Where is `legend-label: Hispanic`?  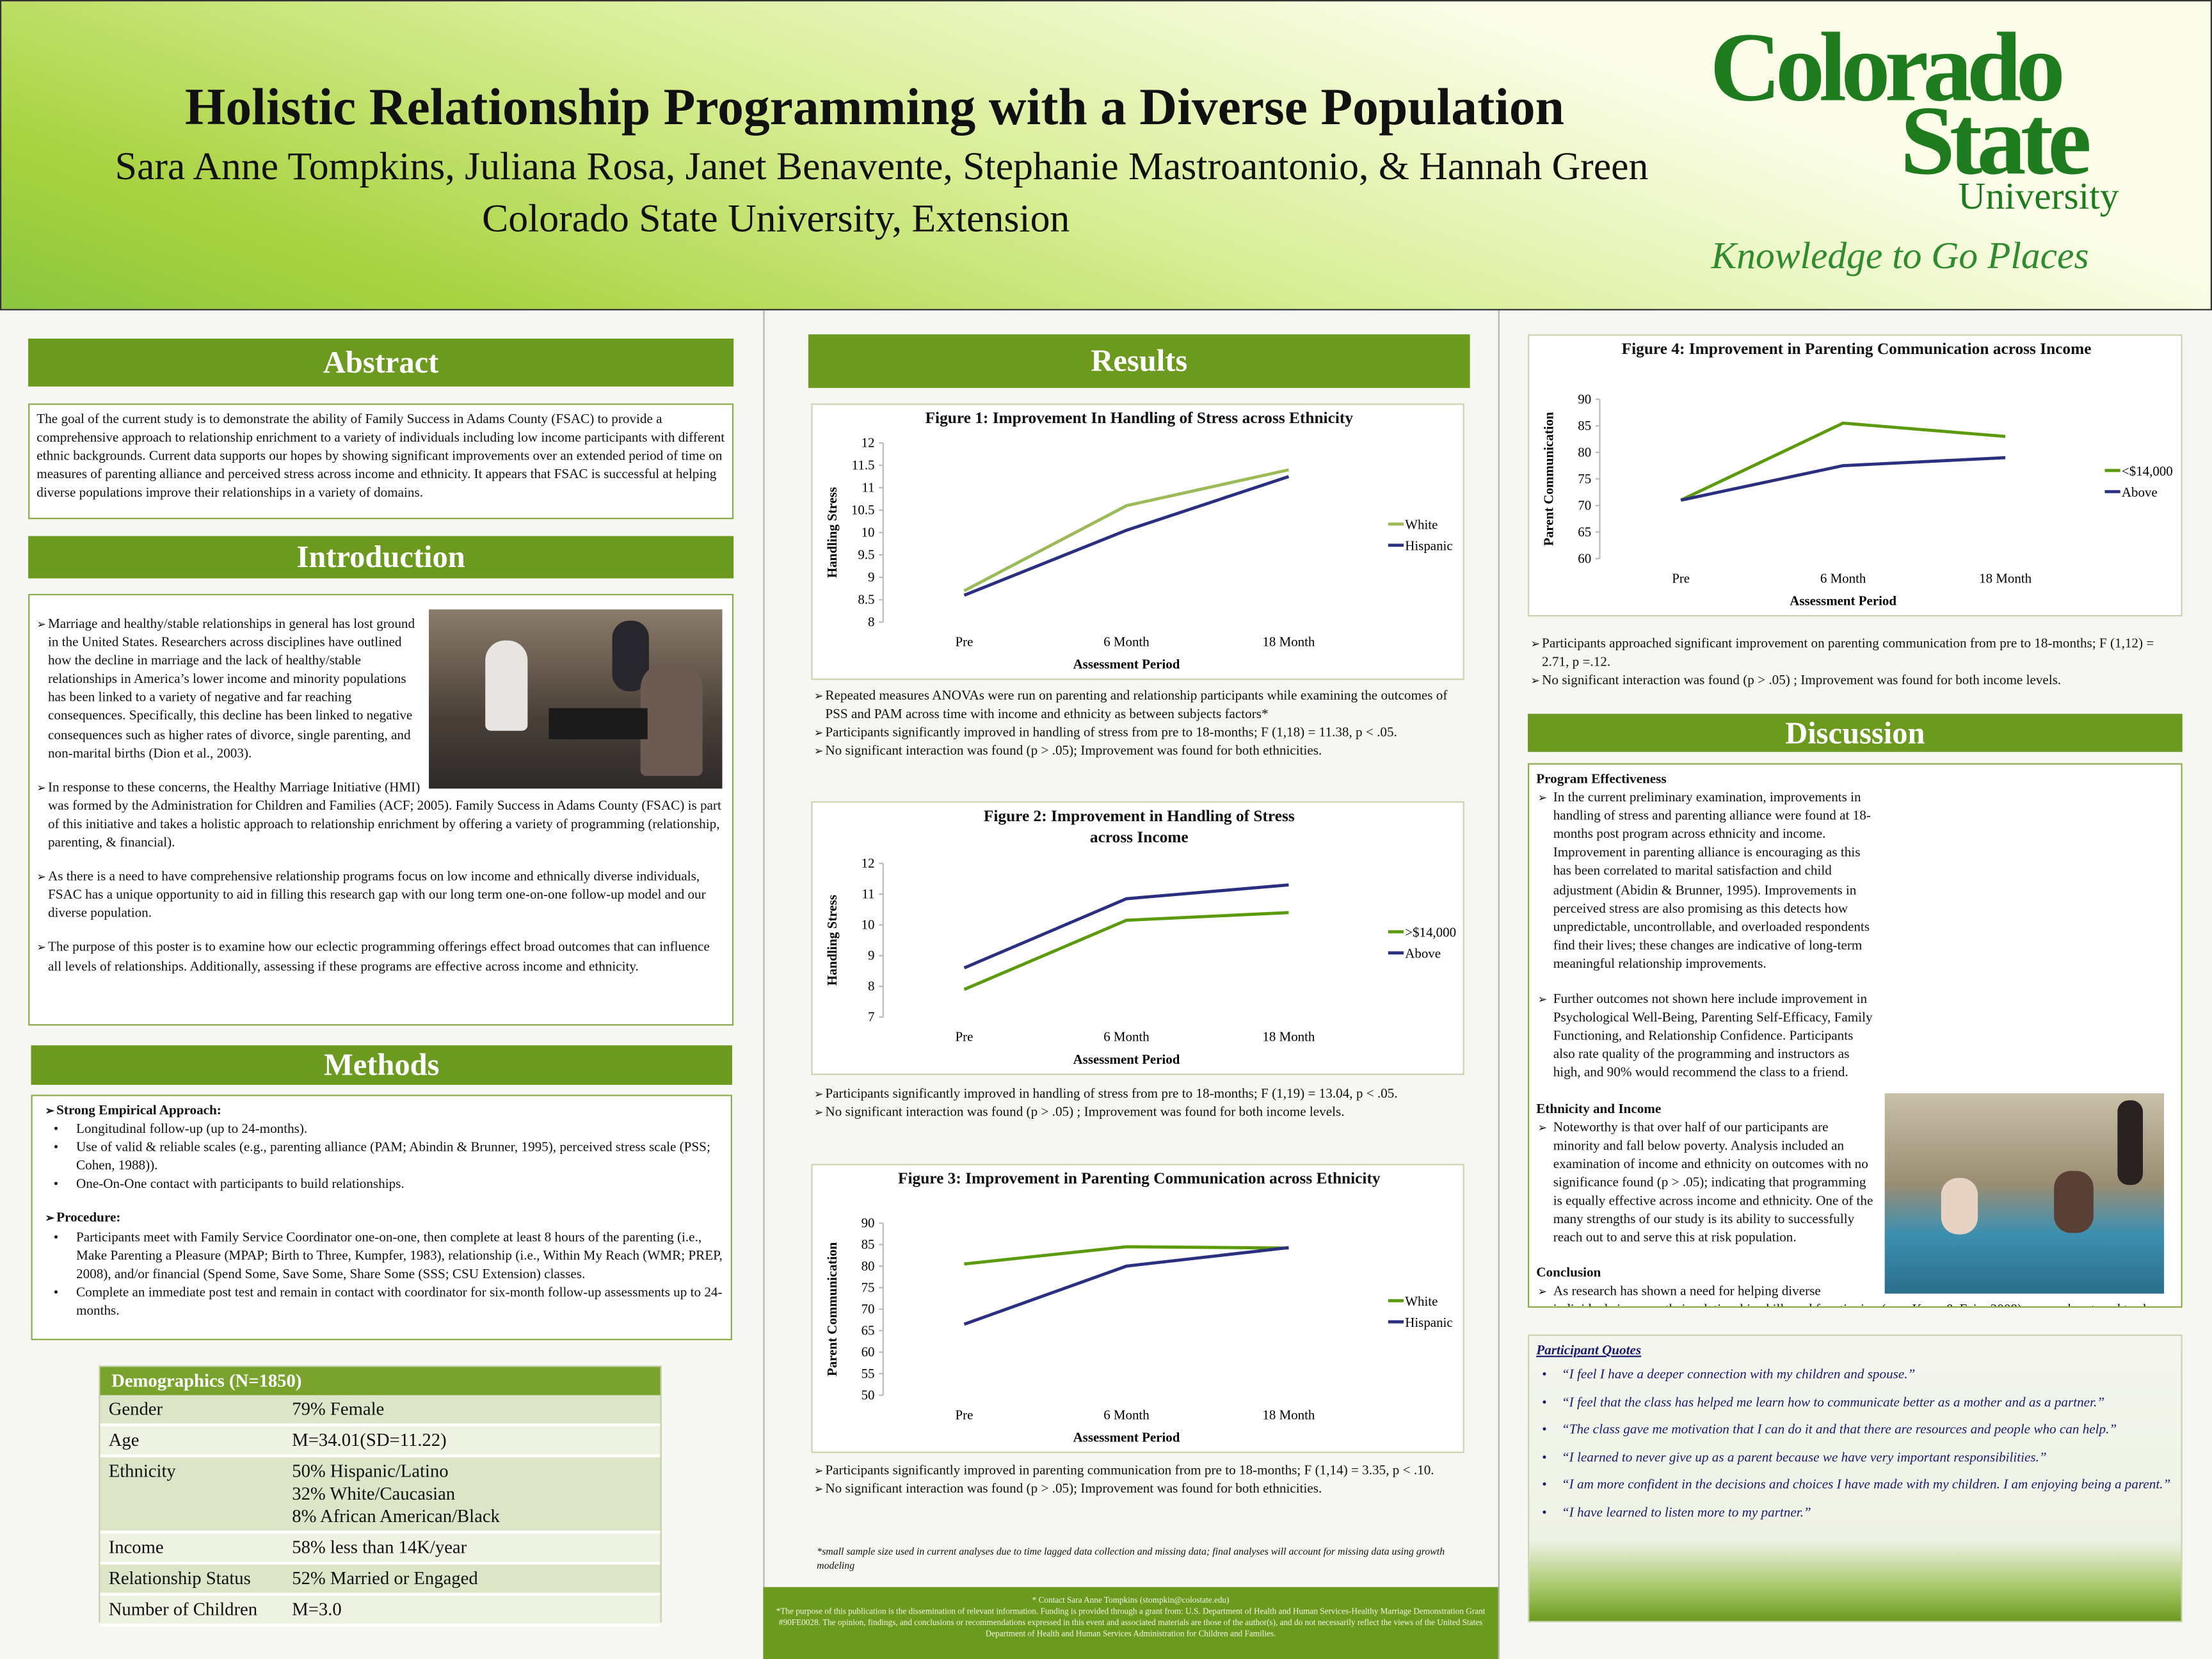 legend-label: Hispanic is located at coordinates (1428, 546).